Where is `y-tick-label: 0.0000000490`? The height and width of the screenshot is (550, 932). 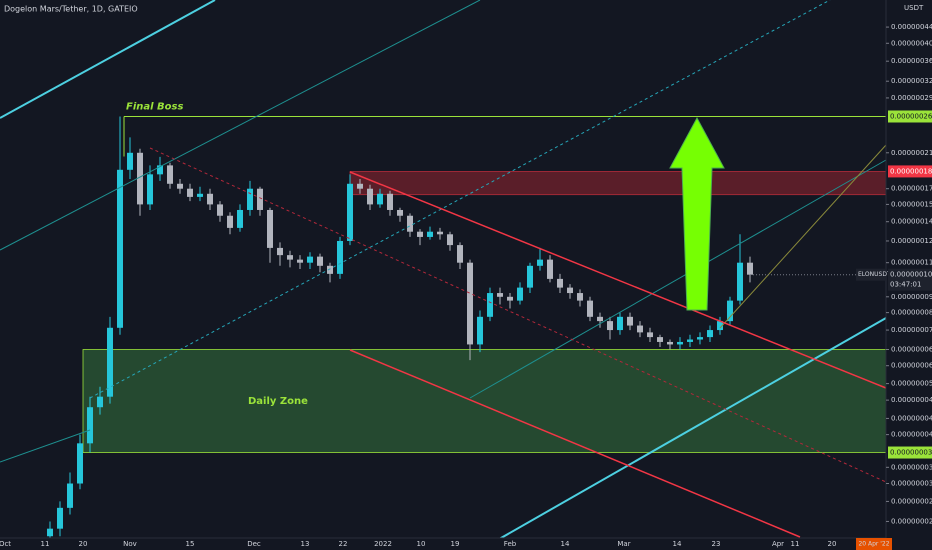 y-tick-label: 0.0000000490 is located at coordinates (911, 400).